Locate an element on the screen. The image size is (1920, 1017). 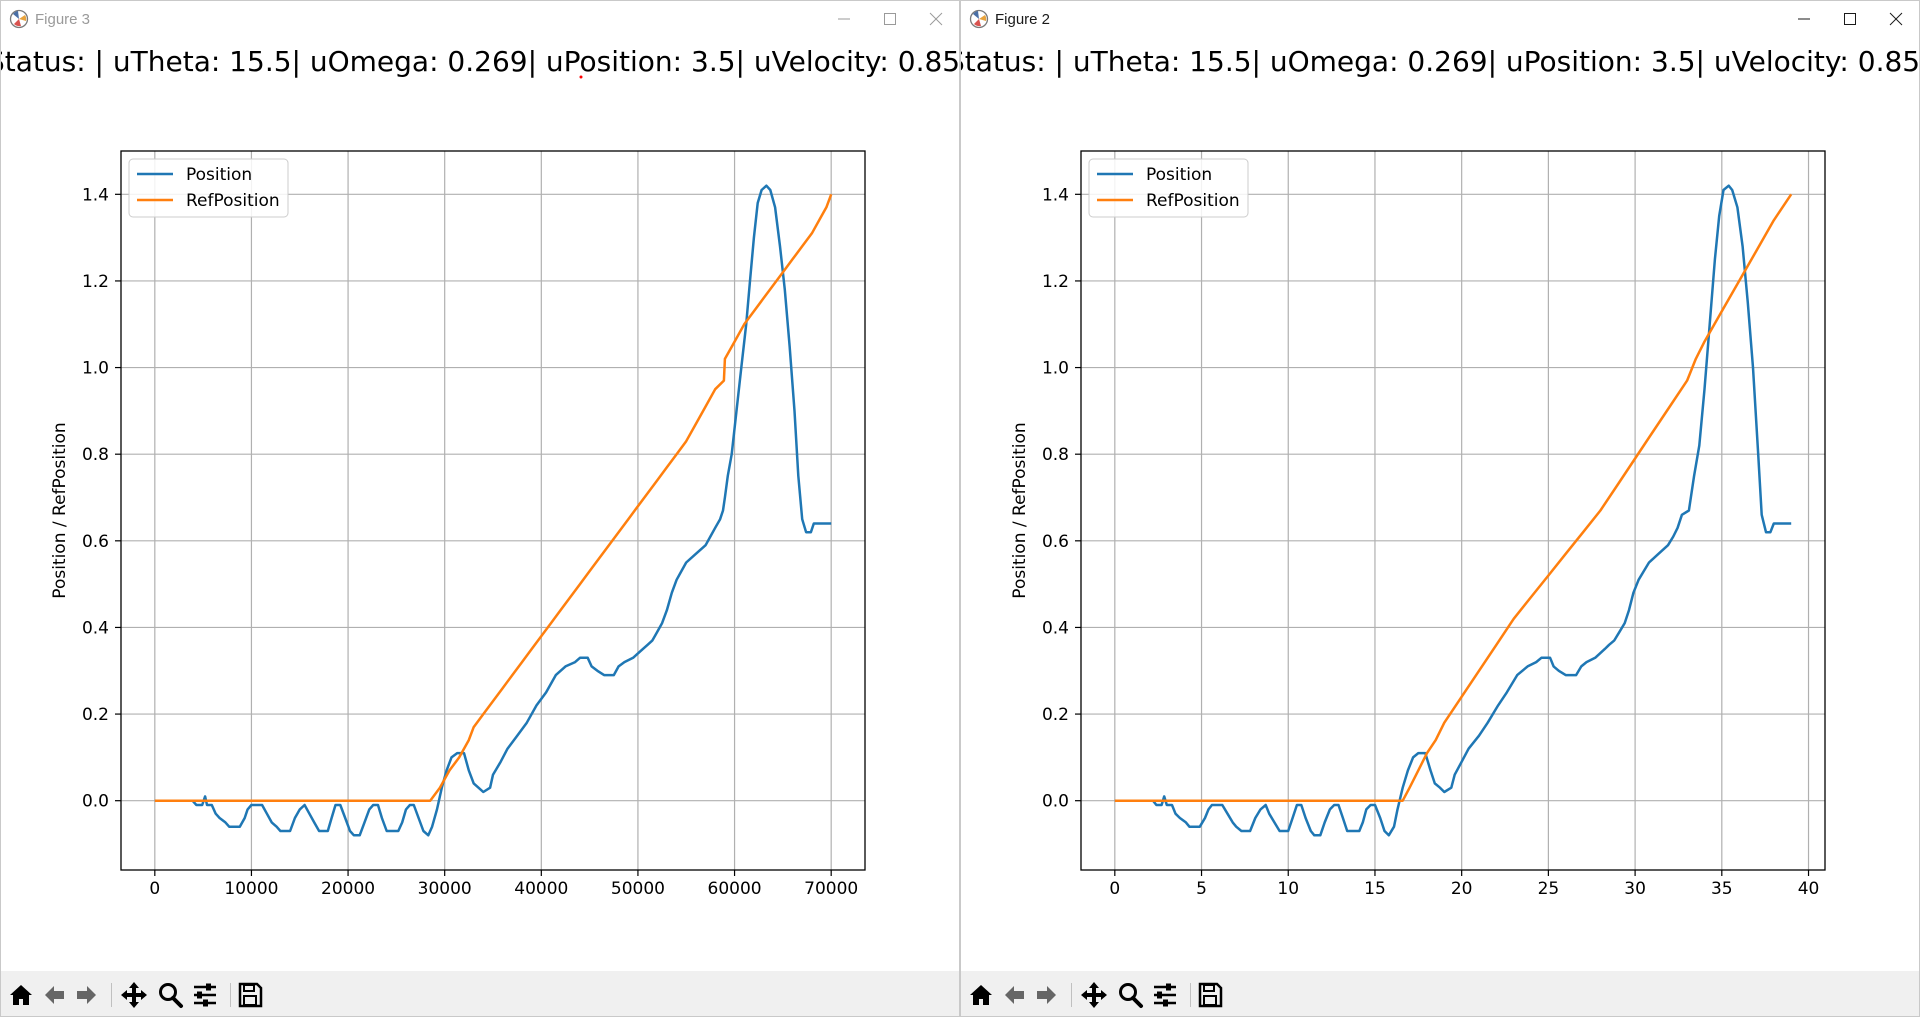
save-floppy-icon is located at coordinates (1210, 995).